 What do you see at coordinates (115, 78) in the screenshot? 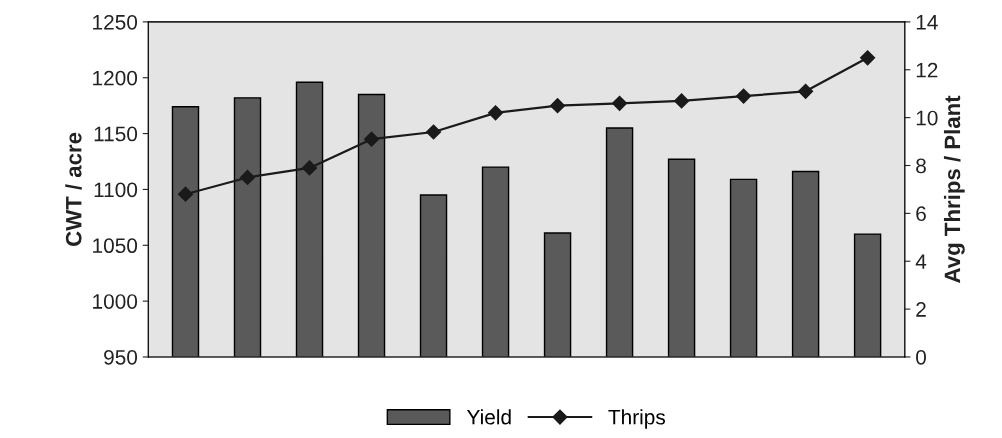
I see `y-tick-label: 1200` at bounding box center [115, 78].